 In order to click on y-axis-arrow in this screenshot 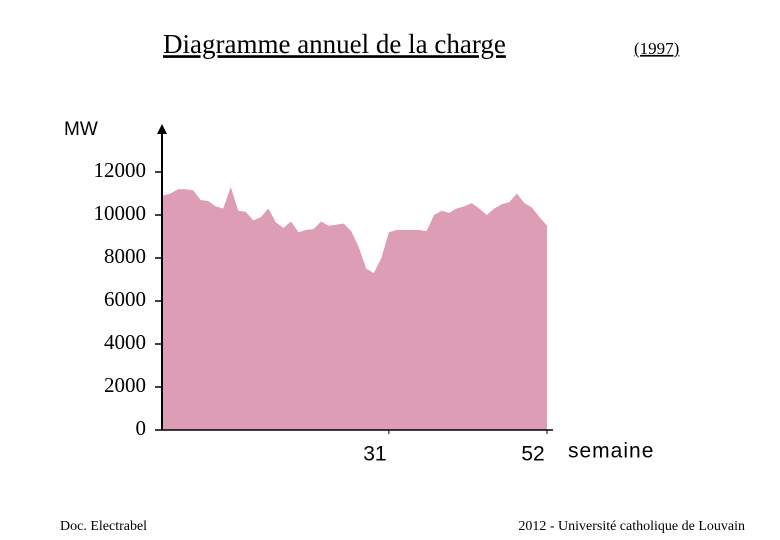, I will do `click(162, 129)`.